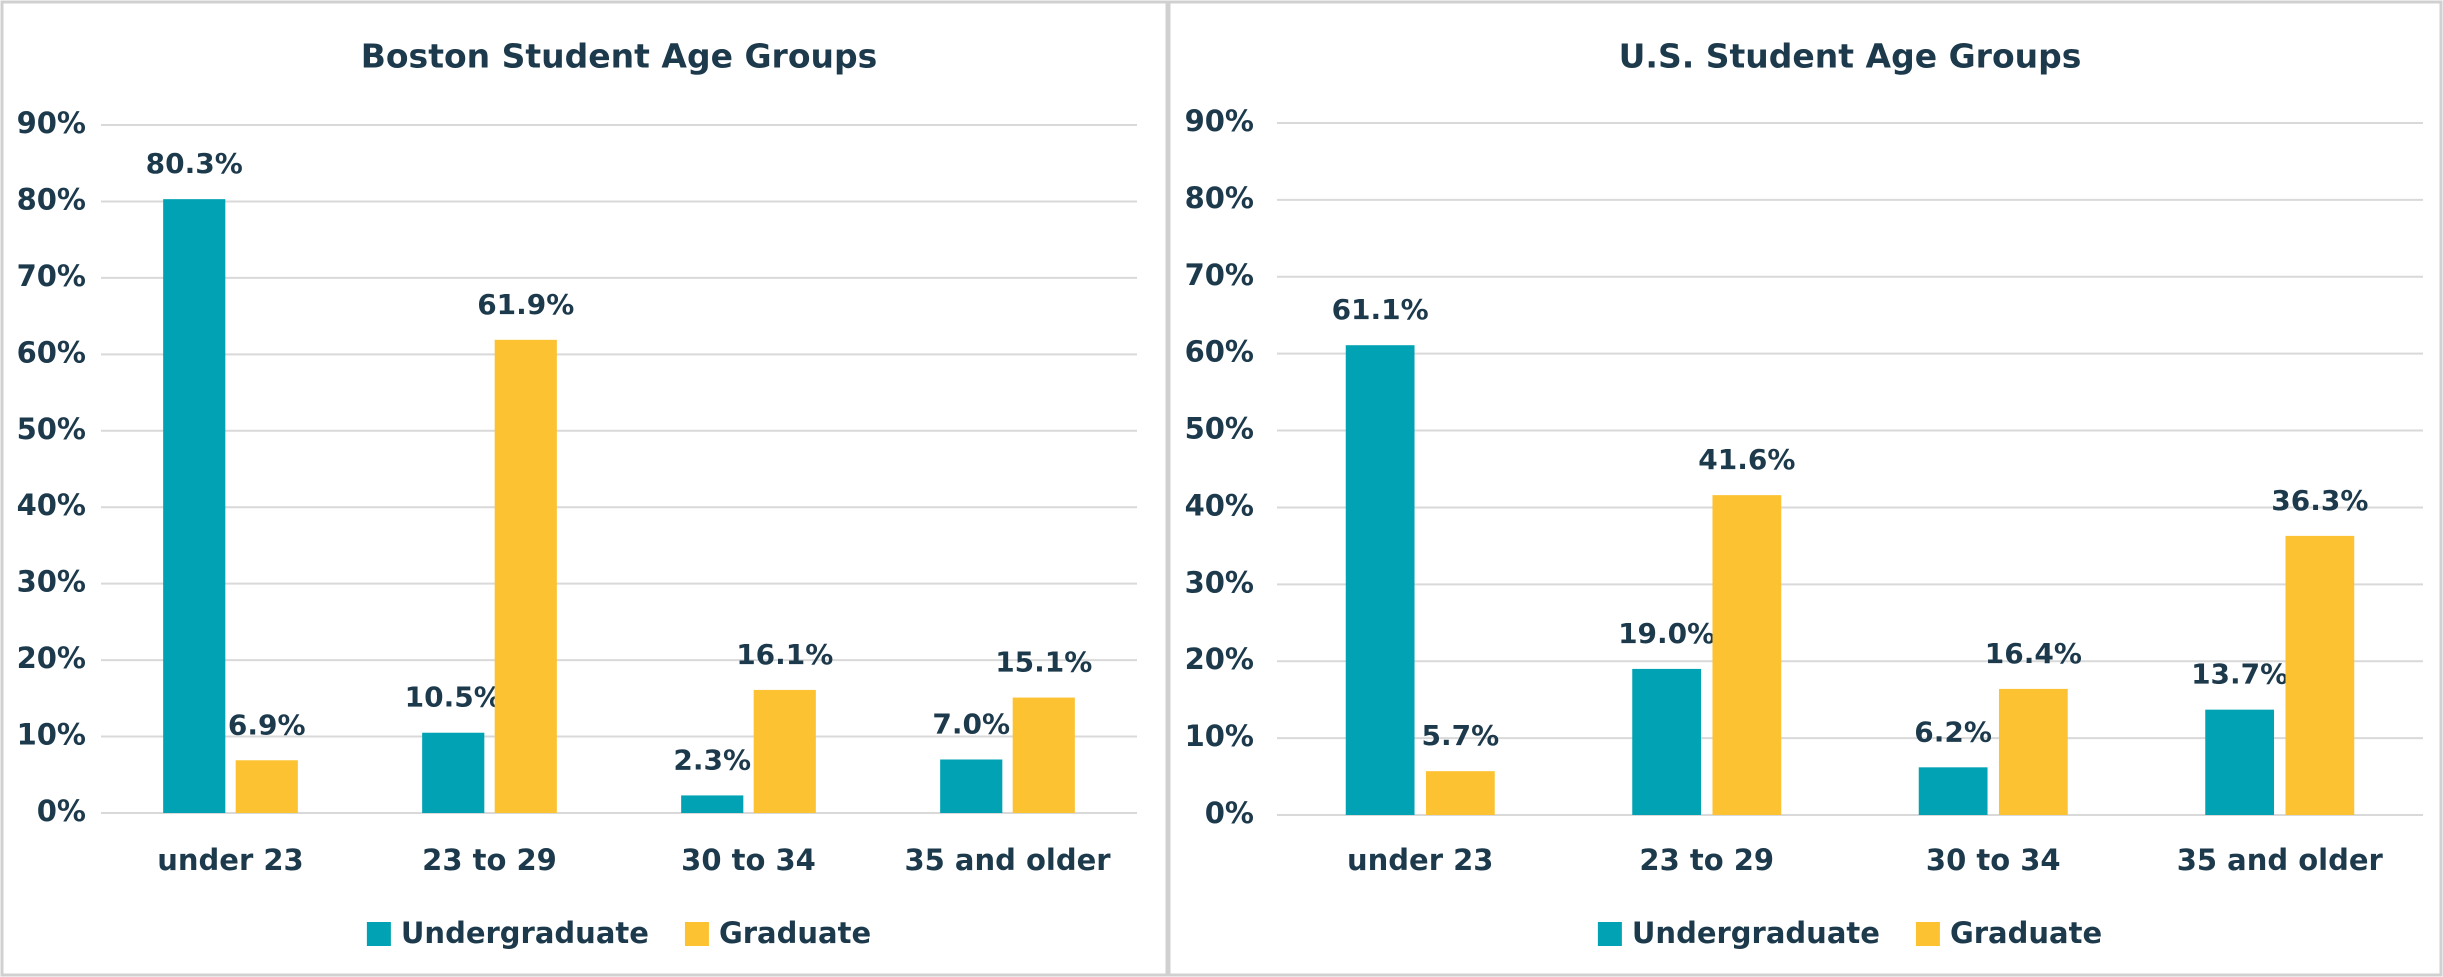 The image size is (2443, 977). Describe the element at coordinates (971, 723) in the screenshot. I see `data-label: 7.0%` at that location.